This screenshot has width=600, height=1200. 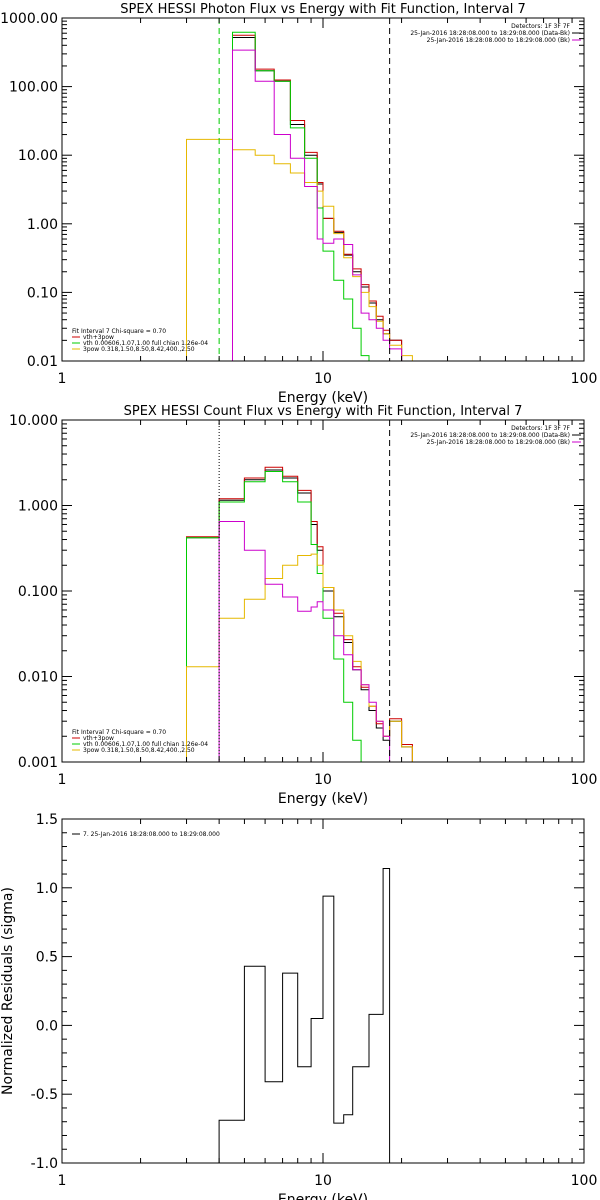 What do you see at coordinates (8, 991) in the screenshot?
I see `y-axis-label: Normalized Residuals (sigma)` at bounding box center [8, 991].